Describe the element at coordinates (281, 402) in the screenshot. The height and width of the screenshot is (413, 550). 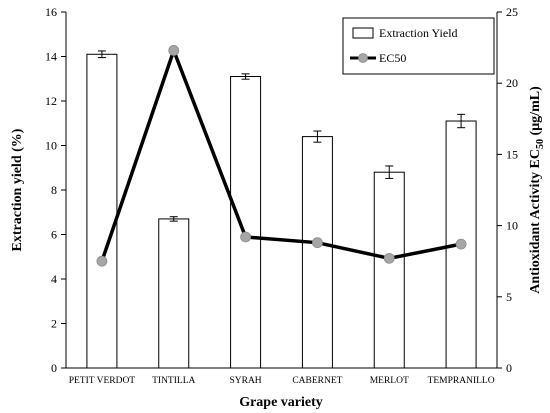
I see `x-axis-title: Grape variety` at that location.